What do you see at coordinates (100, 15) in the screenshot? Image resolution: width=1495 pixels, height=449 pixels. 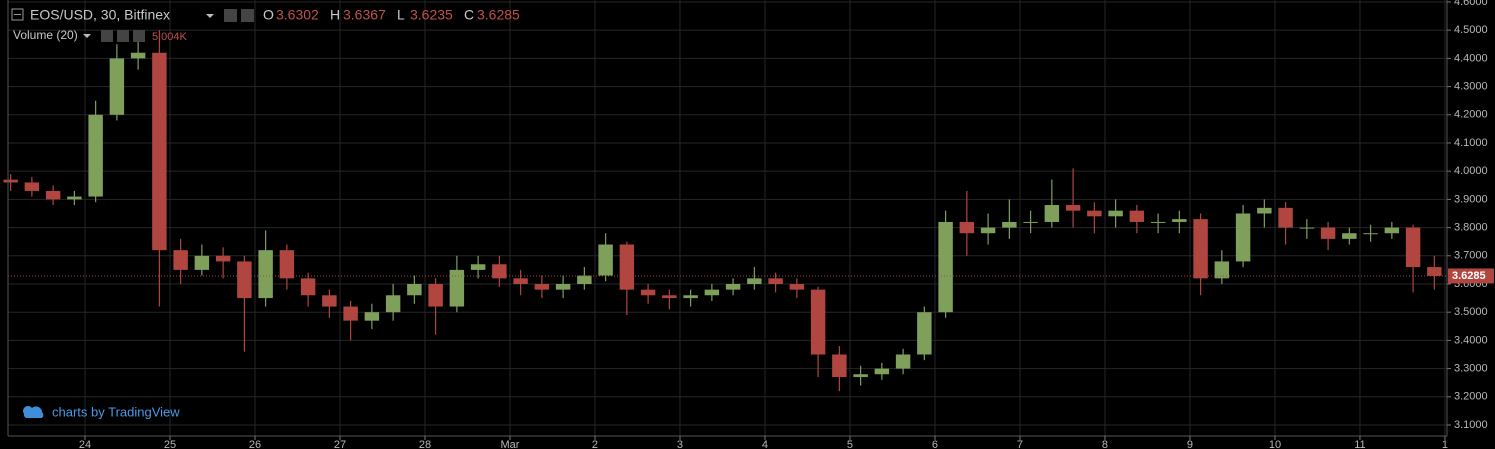 I see `symbol: EOS/USD, 30, Bitfinex` at bounding box center [100, 15].